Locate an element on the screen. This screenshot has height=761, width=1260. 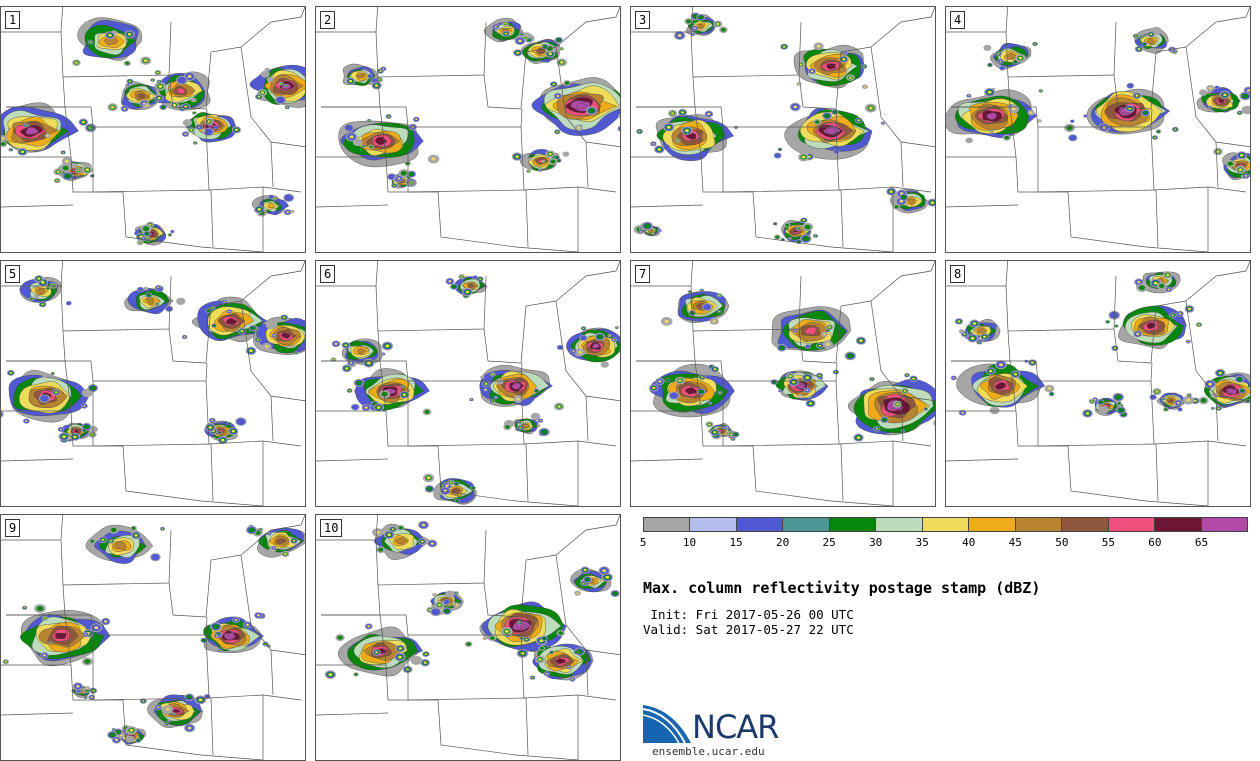
colorbar-tick-label: 20 is located at coordinates (782, 542).